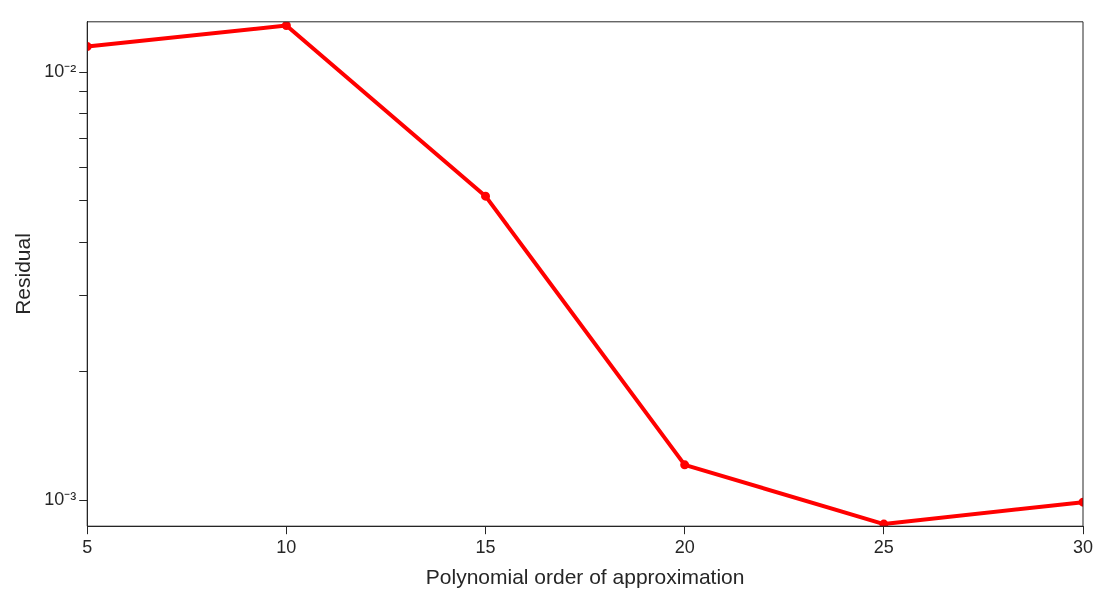 This screenshot has height=603, width=1105. Describe the element at coordinates (485, 546) in the screenshot. I see `x-tick-label: 15` at that location.